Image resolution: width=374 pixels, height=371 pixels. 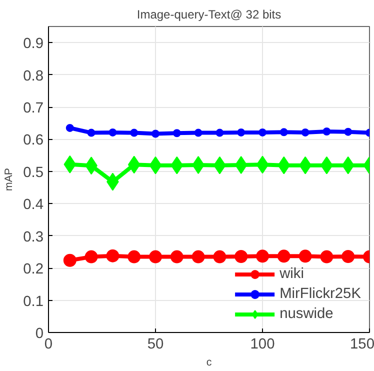 I want to click on y-tick-label: 0.4, so click(x=33, y=205).